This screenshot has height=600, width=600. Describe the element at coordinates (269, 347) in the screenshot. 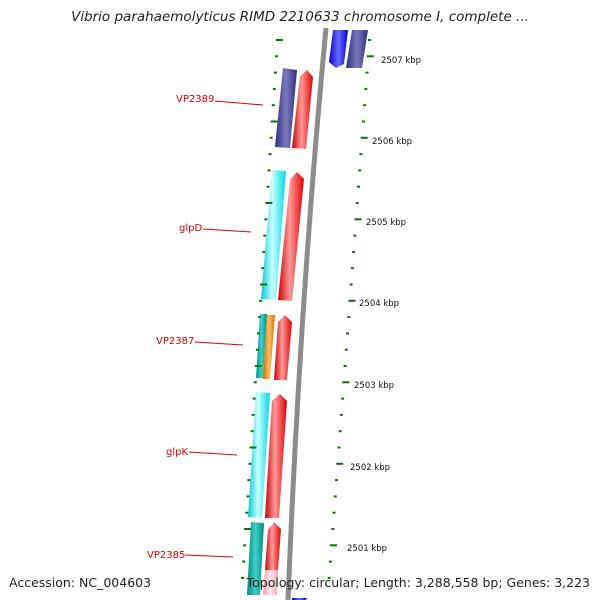

I see `gene-feature-vp2387-cog-orange` at that location.